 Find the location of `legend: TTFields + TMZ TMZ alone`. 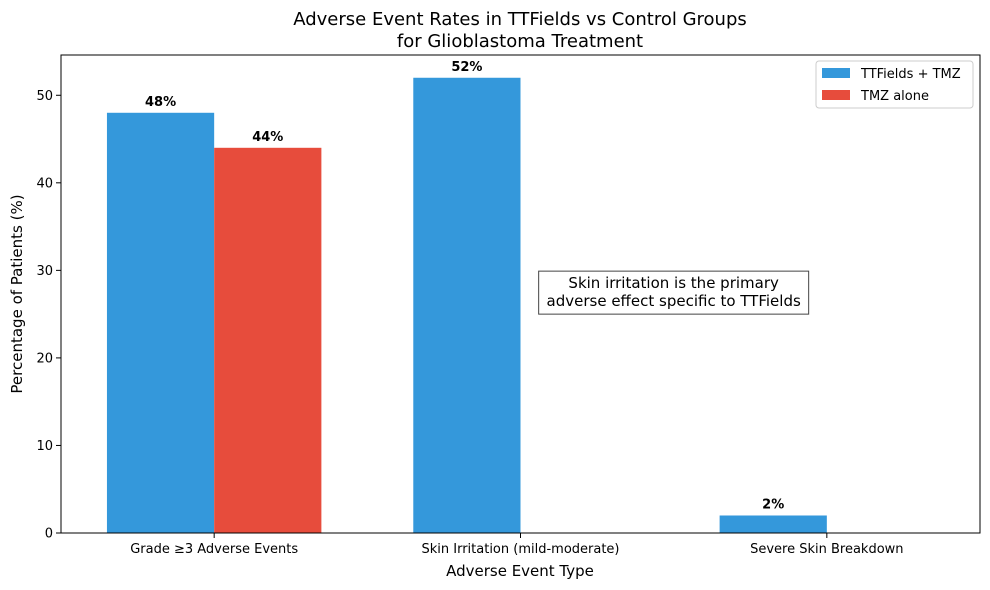

legend: TTFields + TMZ TMZ alone is located at coordinates (894, 84).